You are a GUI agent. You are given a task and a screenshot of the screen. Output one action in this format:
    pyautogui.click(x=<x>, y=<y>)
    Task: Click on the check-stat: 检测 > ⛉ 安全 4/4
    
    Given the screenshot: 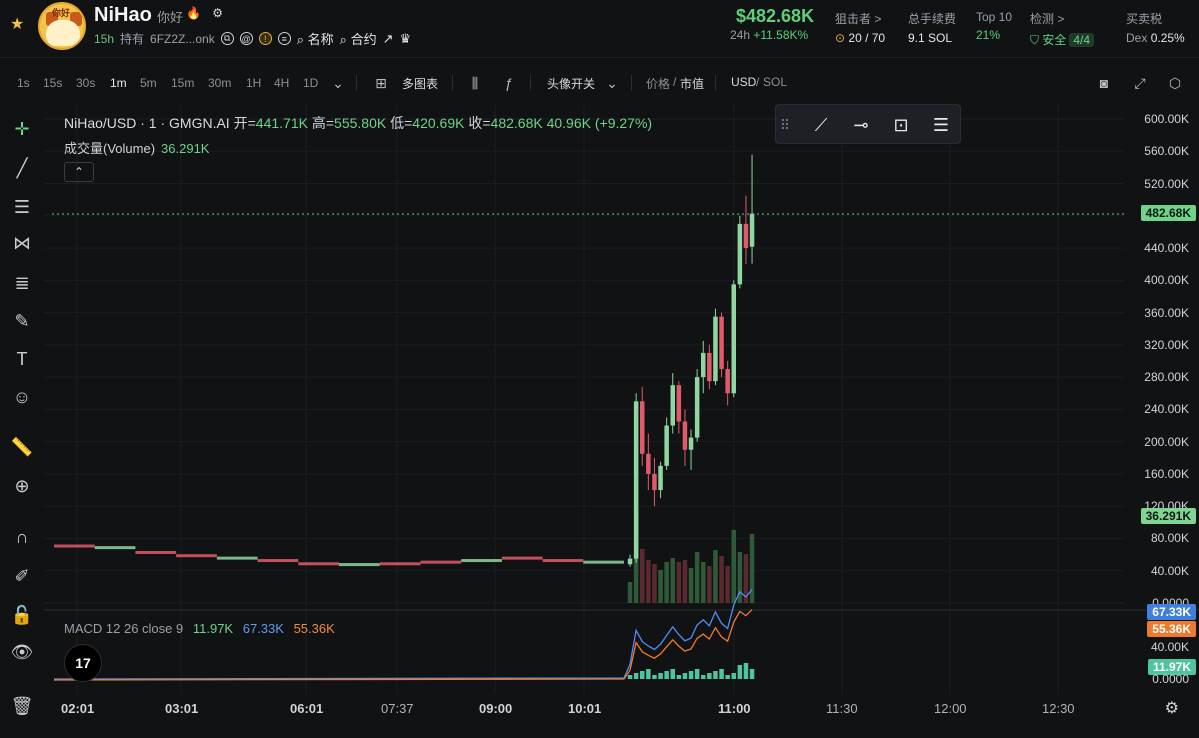 What is the action you would take?
    pyautogui.click(x=1062, y=29)
    